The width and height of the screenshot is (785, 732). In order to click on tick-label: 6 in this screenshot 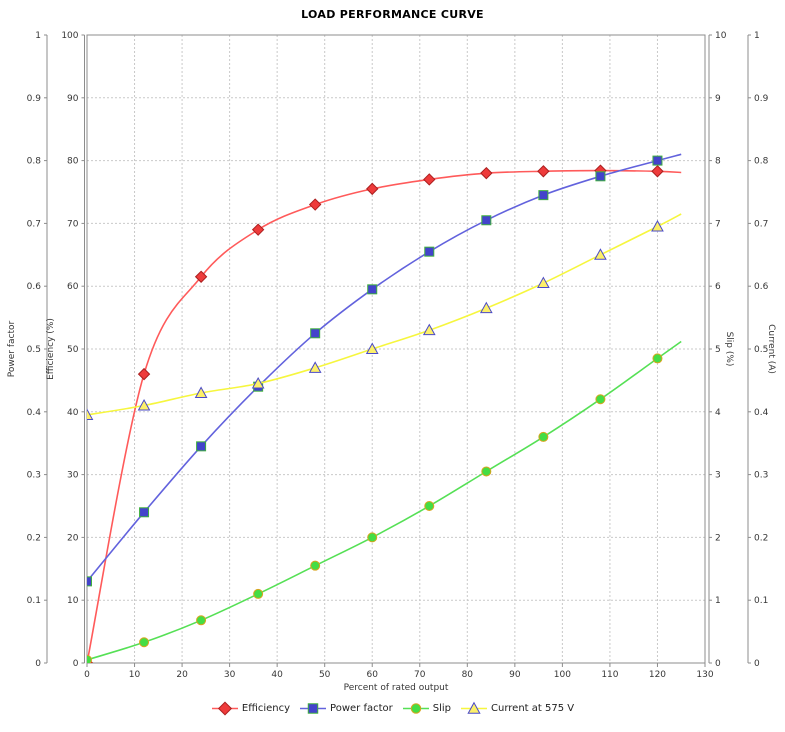, I will do `click(718, 287)`.